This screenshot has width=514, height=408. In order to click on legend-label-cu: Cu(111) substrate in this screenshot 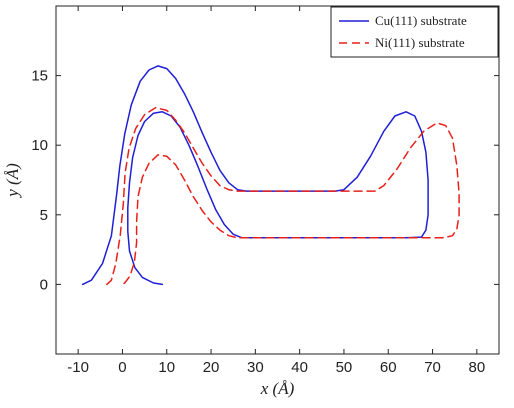, I will do `click(421, 20)`.